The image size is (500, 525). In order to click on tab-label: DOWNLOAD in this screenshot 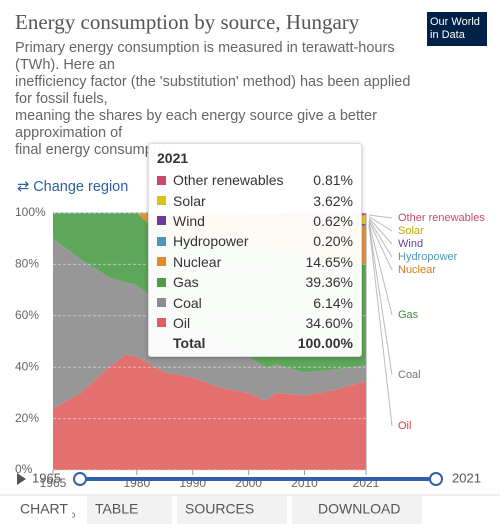, I will do `click(359, 509)`.